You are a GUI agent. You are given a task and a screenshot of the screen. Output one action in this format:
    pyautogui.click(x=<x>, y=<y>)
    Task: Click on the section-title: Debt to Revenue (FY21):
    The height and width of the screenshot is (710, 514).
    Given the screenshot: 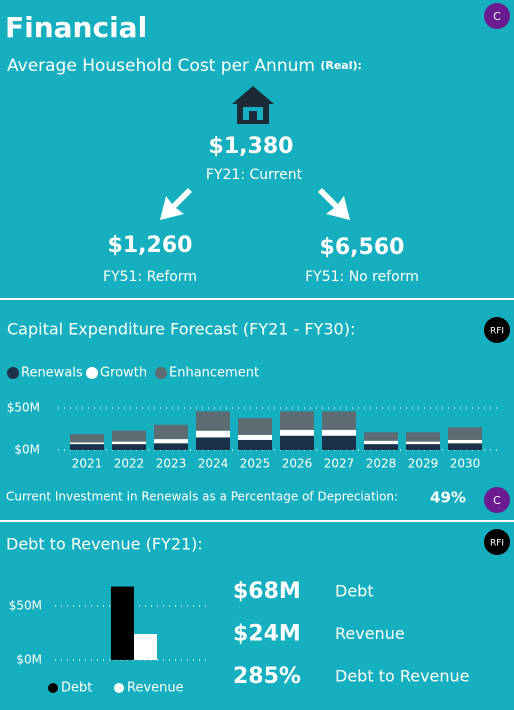 What is the action you would take?
    pyautogui.click(x=104, y=544)
    